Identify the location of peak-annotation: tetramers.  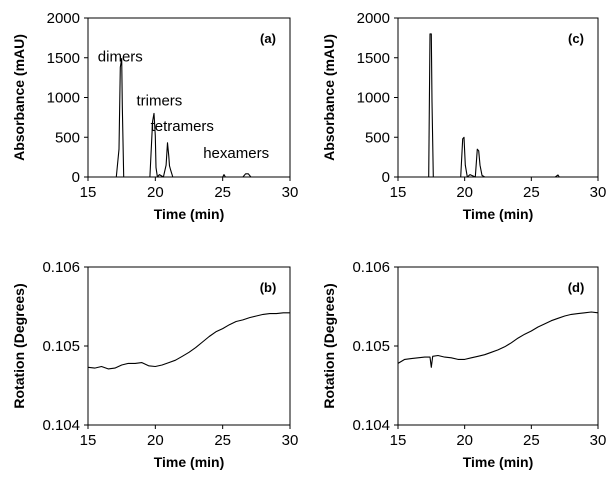
(182, 126).